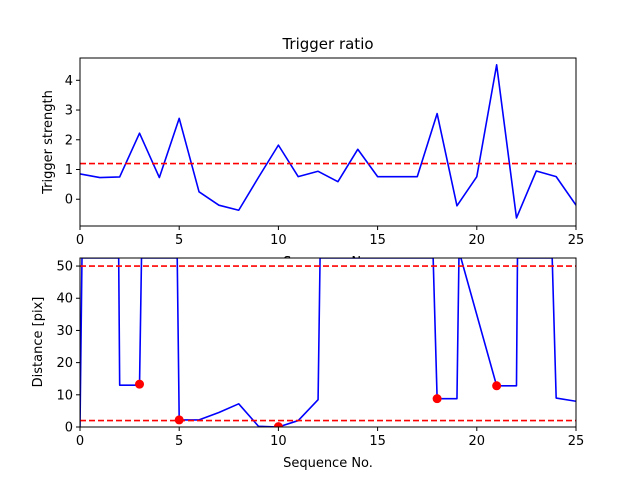 The image size is (640, 480). Describe the element at coordinates (69, 170) in the screenshot. I see `y-tick-label: 1` at that location.